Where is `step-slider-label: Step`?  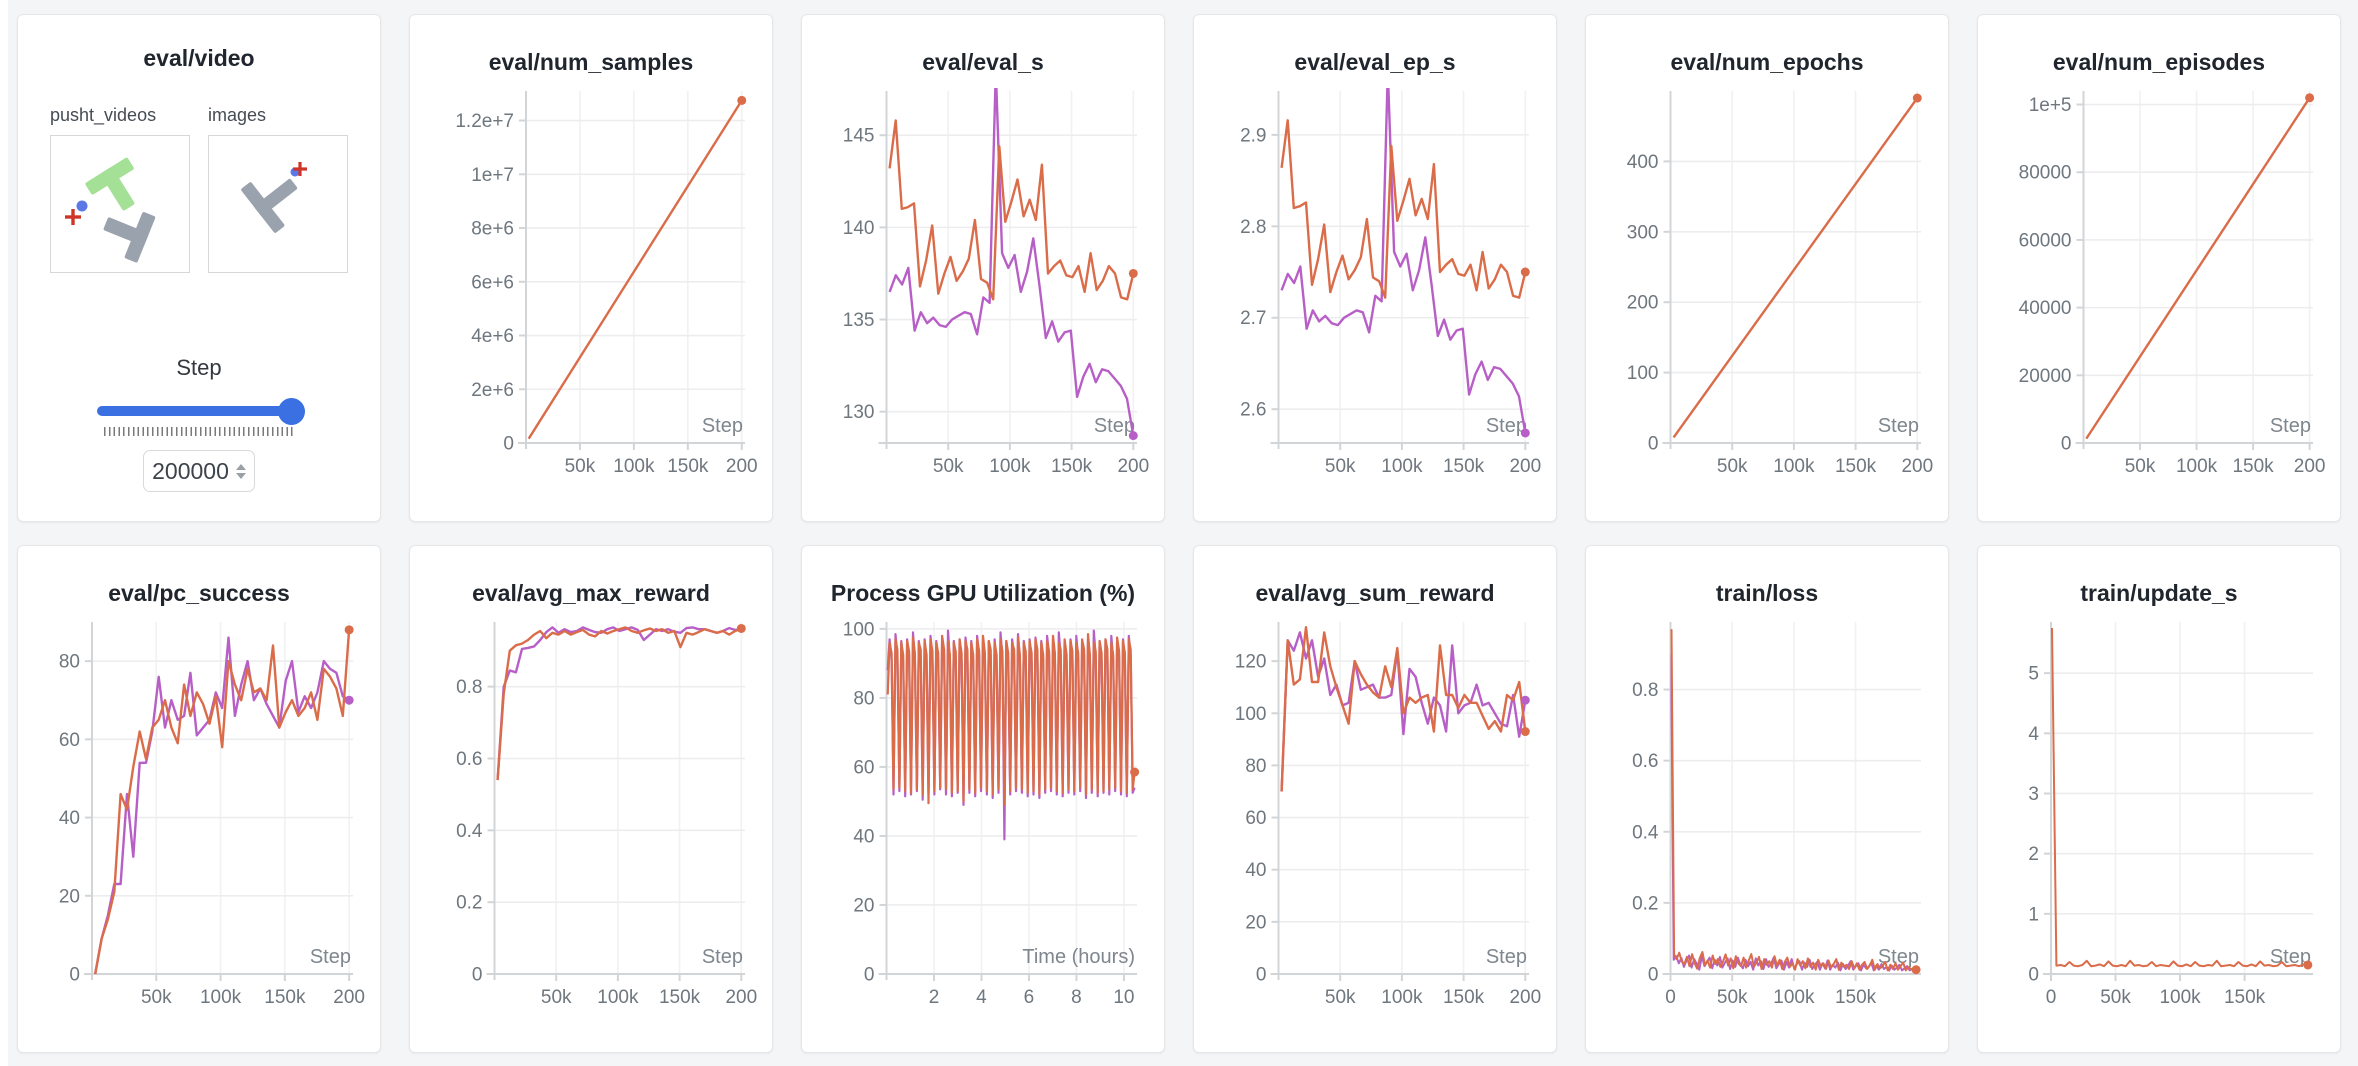
step-slider-label: Step is located at coordinates (199, 367).